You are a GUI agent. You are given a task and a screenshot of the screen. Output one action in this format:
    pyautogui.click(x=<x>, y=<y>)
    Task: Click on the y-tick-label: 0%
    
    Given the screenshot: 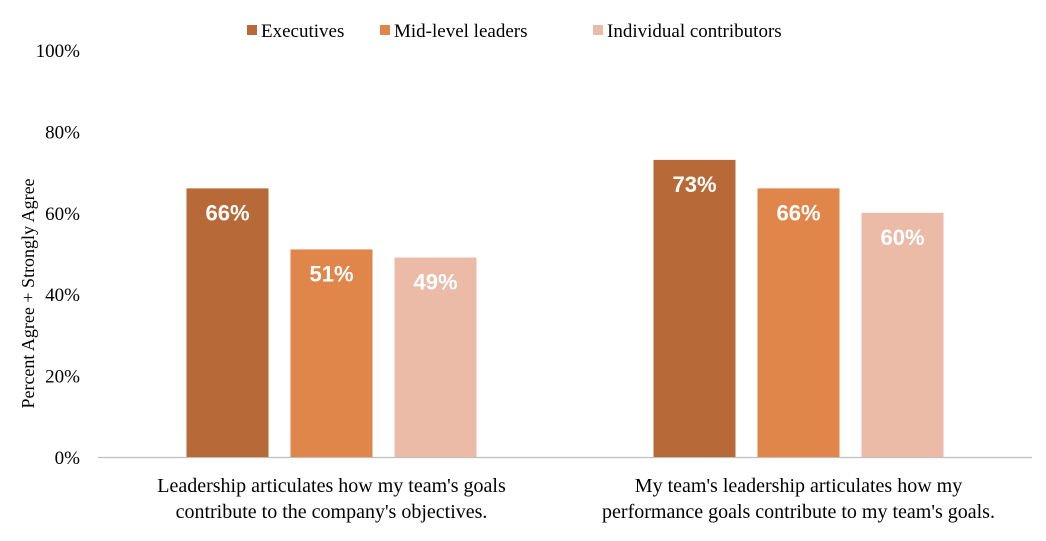 What is the action you would take?
    pyautogui.click(x=68, y=458)
    